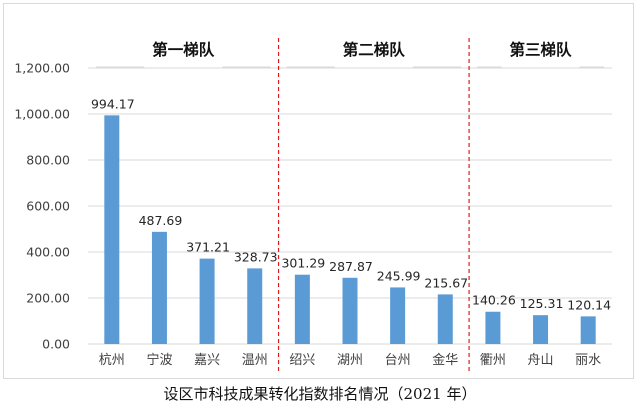 This screenshot has height=412, width=640. I want to click on data-label: 120.14, so click(589, 304).